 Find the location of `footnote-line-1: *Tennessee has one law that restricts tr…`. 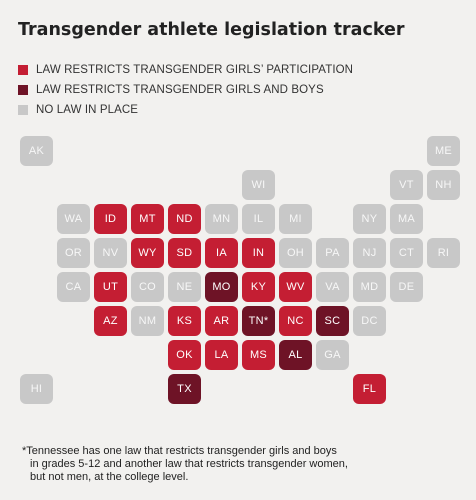

footnote-line-1: *Tennessee has one law that restricts tr… is located at coordinates (179, 451).